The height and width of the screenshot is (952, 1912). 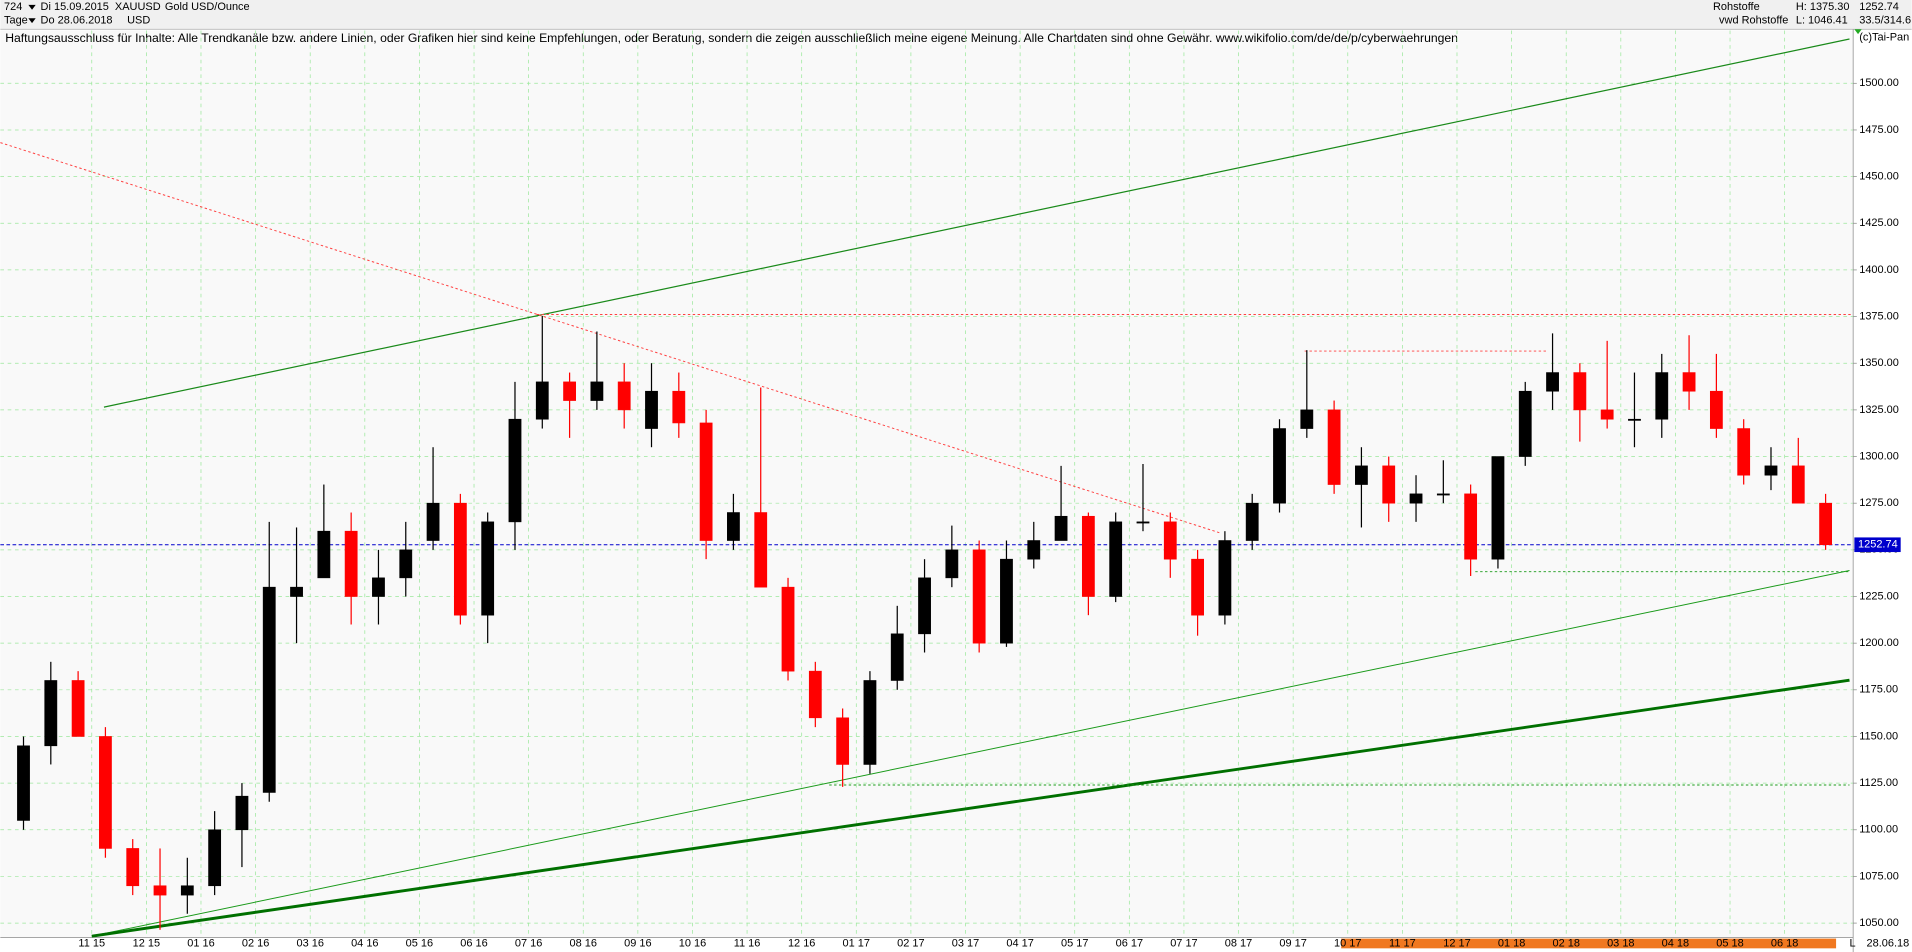 What do you see at coordinates (1347, 943) in the screenshot?
I see `x-tick-label: 10 17` at bounding box center [1347, 943].